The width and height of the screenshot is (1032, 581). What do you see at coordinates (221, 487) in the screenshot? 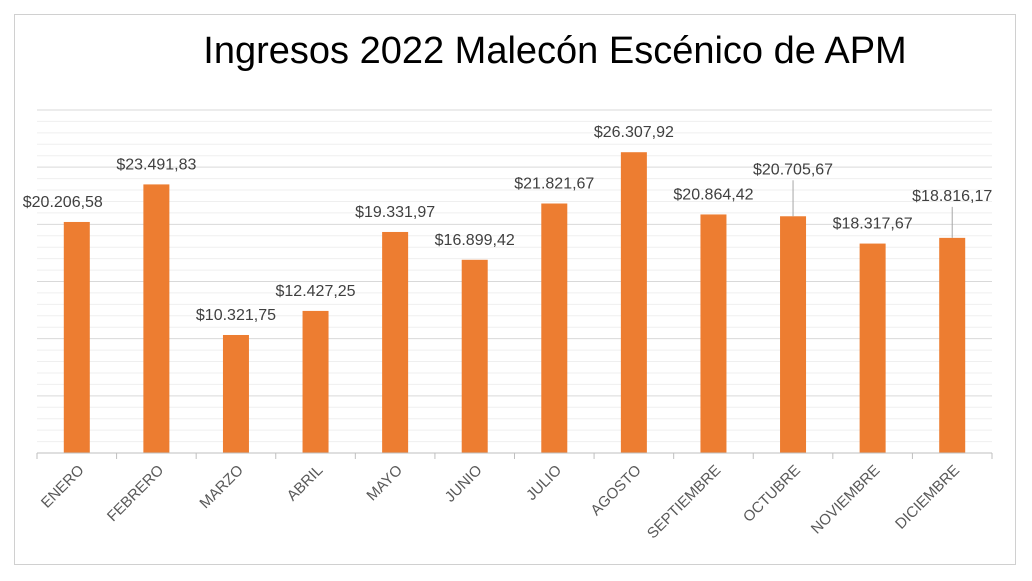
I see `x-tick-label: MARZO` at bounding box center [221, 487].